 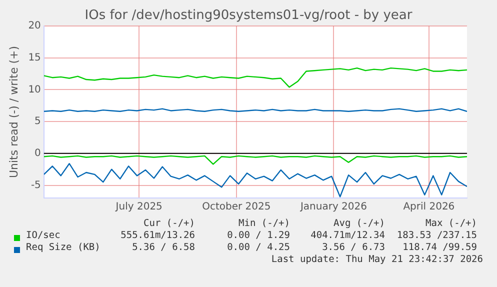 I want to click on x-tick-label: January 2026, so click(x=333, y=207).